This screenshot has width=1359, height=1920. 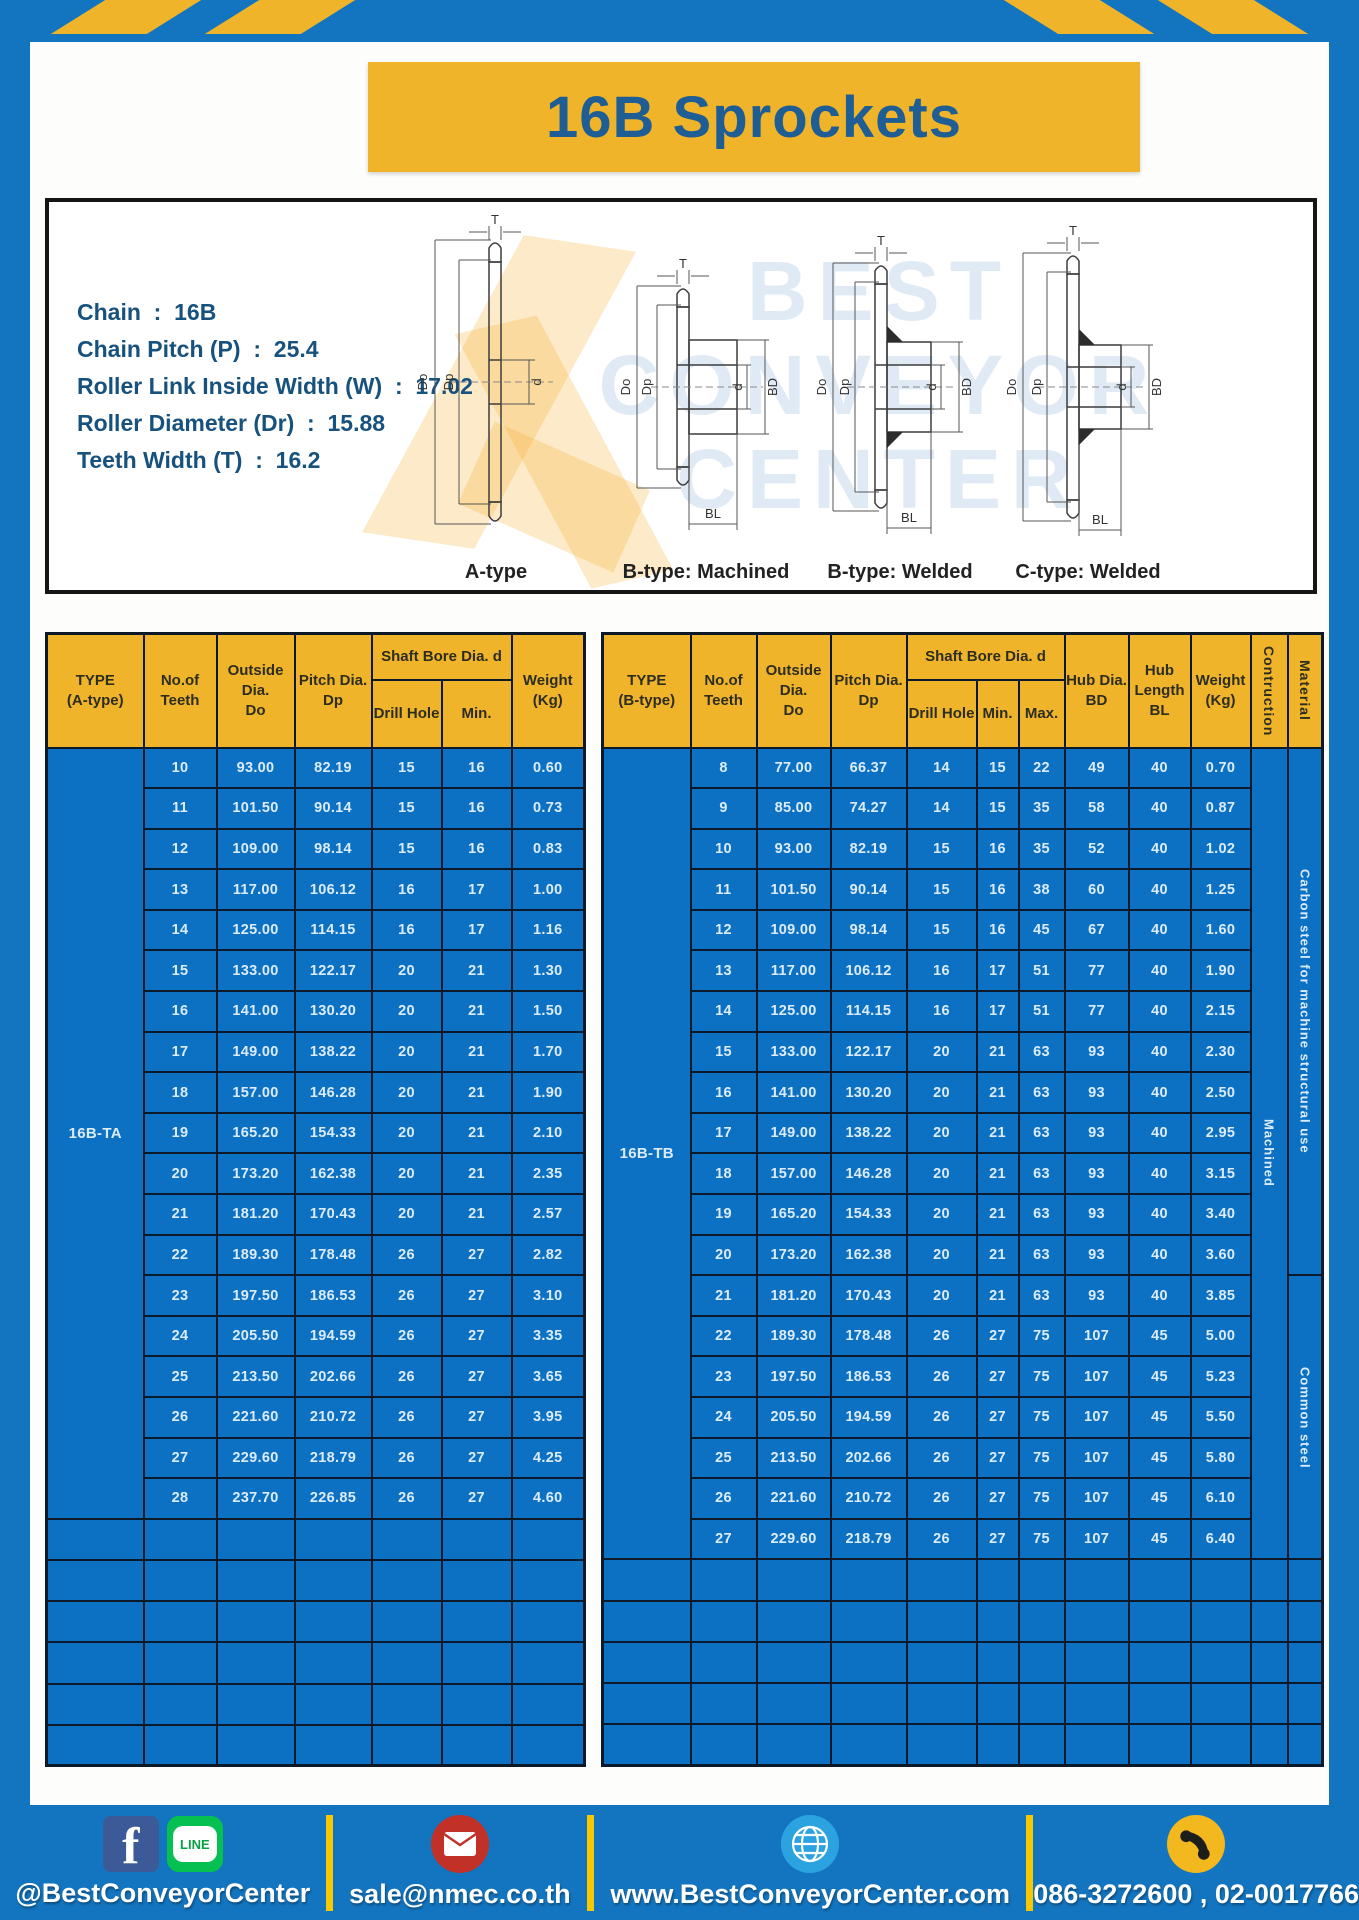 What do you see at coordinates (997, 889) in the screenshot?
I see `table-cell: 16` at bounding box center [997, 889].